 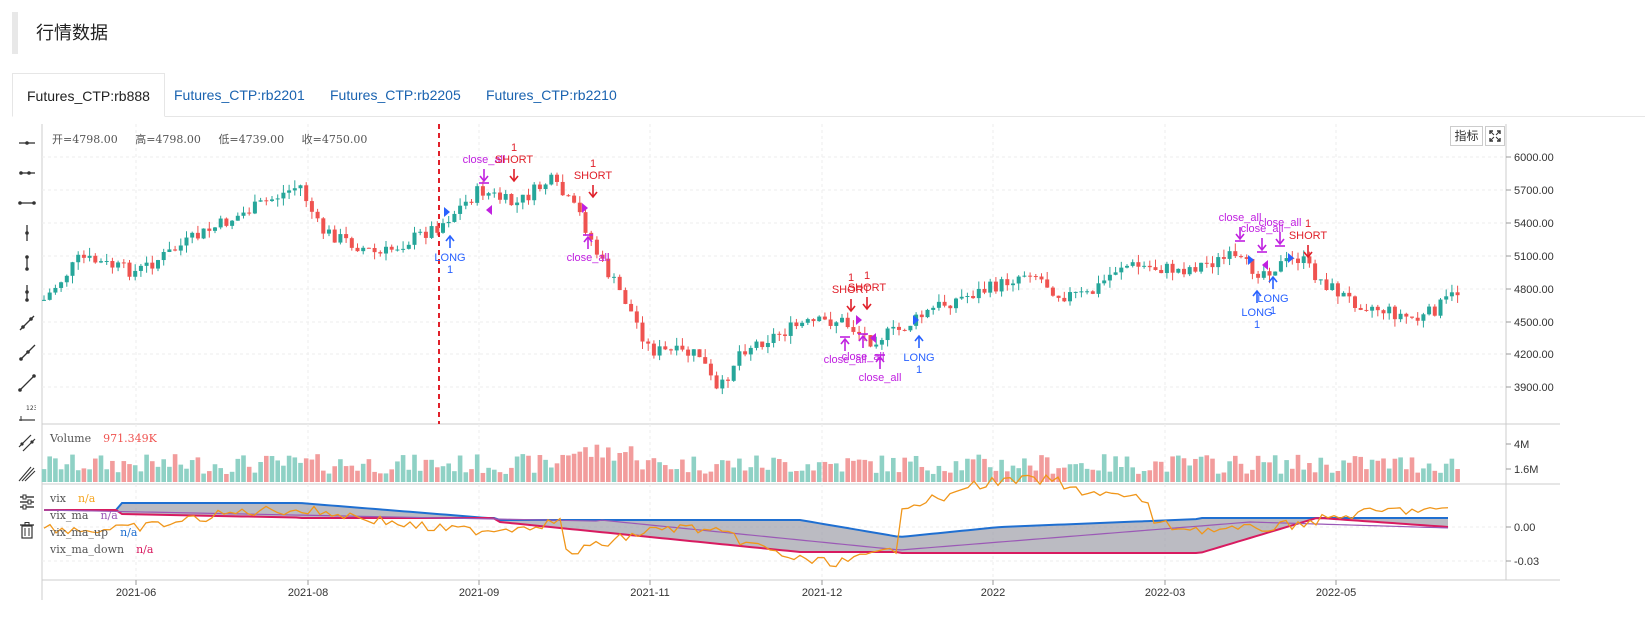 I want to click on open-value: 开=4798.00, so click(x=85, y=139).